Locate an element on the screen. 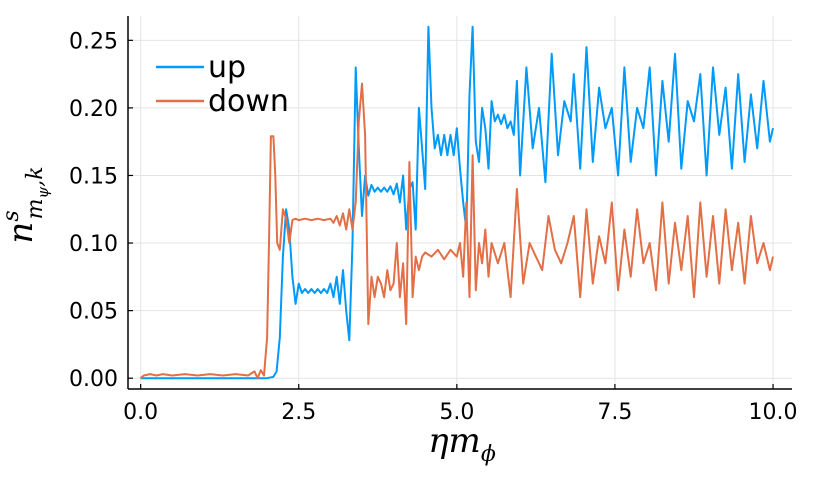 Image resolution: width=830 pixels, height=485 pixels. x-tick-label: 10.0 is located at coordinates (773, 412).